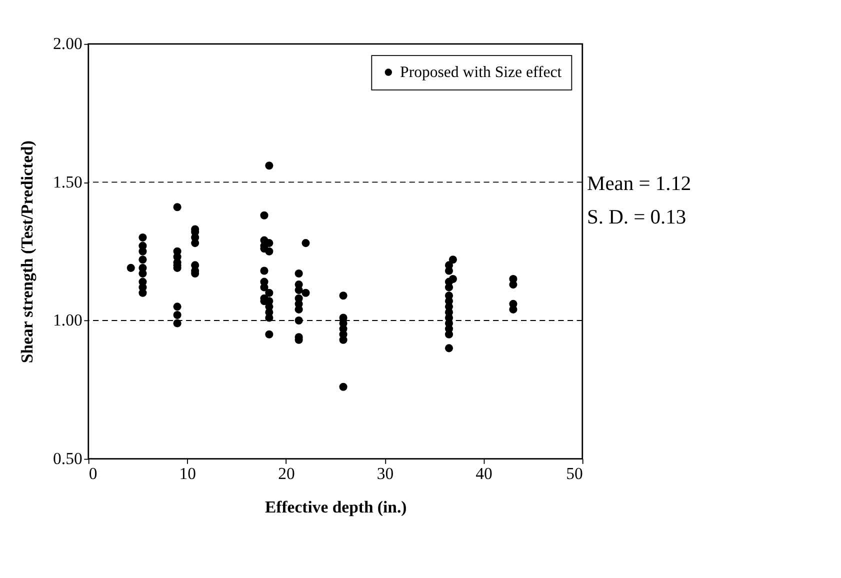  What do you see at coordinates (481, 72) in the screenshot?
I see `legend-label: Proposed with Size effect` at bounding box center [481, 72].